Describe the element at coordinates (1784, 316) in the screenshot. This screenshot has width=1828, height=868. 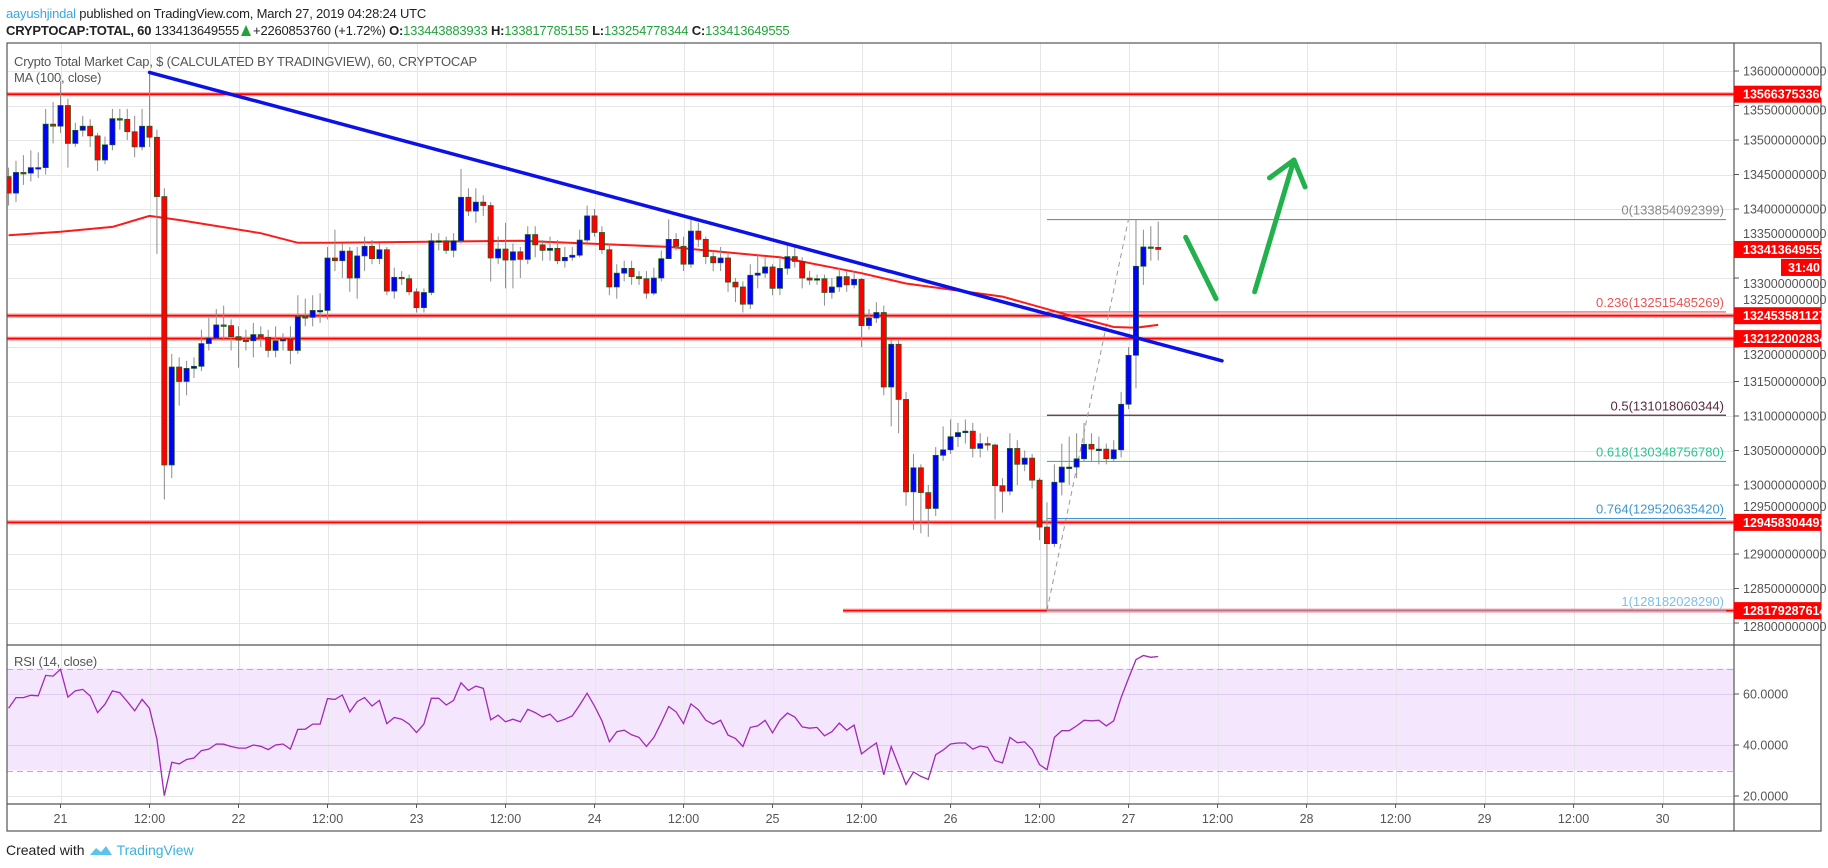
I see `level-price-tag: 132453581127` at that location.